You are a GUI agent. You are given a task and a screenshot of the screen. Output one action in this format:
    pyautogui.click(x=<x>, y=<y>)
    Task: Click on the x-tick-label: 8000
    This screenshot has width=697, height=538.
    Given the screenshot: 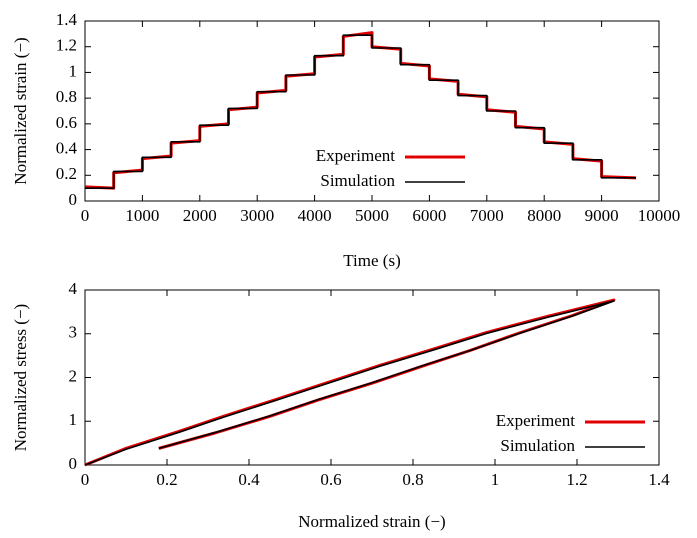 What is the action you would take?
    pyautogui.click(x=544, y=215)
    